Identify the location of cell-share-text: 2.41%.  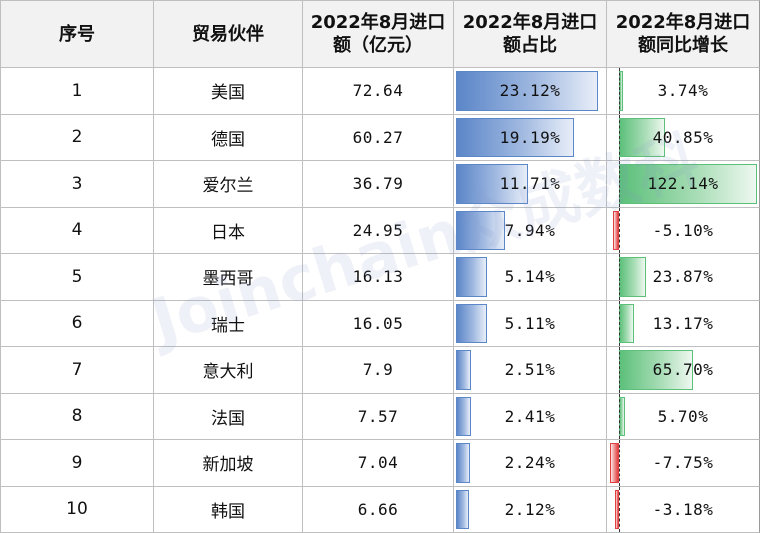
(530, 416).